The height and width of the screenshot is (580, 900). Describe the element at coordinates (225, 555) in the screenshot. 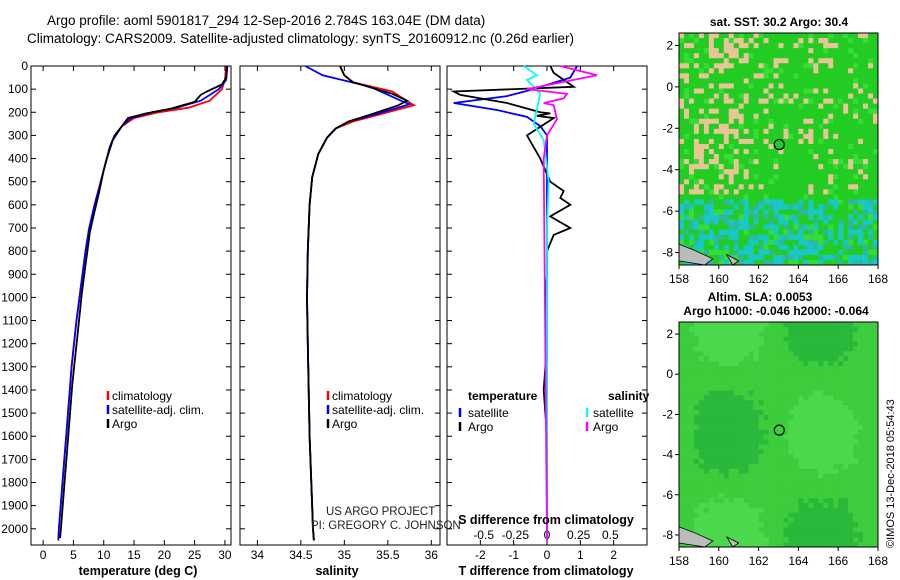

I see `x-tick-label: 30` at that location.